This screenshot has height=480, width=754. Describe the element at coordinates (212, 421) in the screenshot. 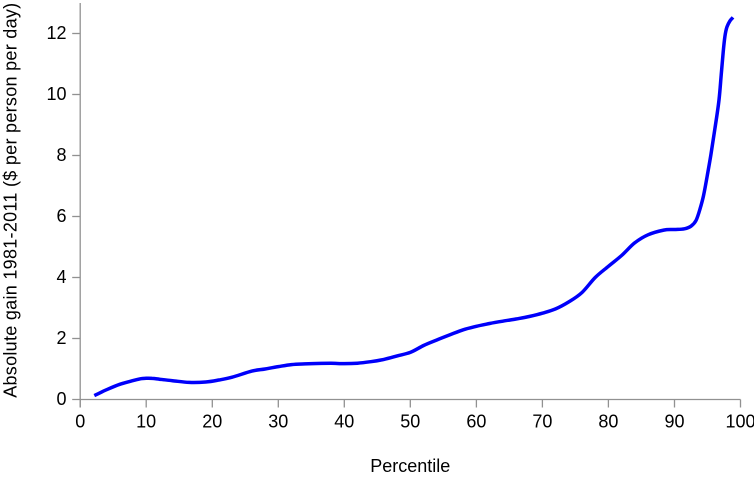

I see `svg-text: 20` at that location.